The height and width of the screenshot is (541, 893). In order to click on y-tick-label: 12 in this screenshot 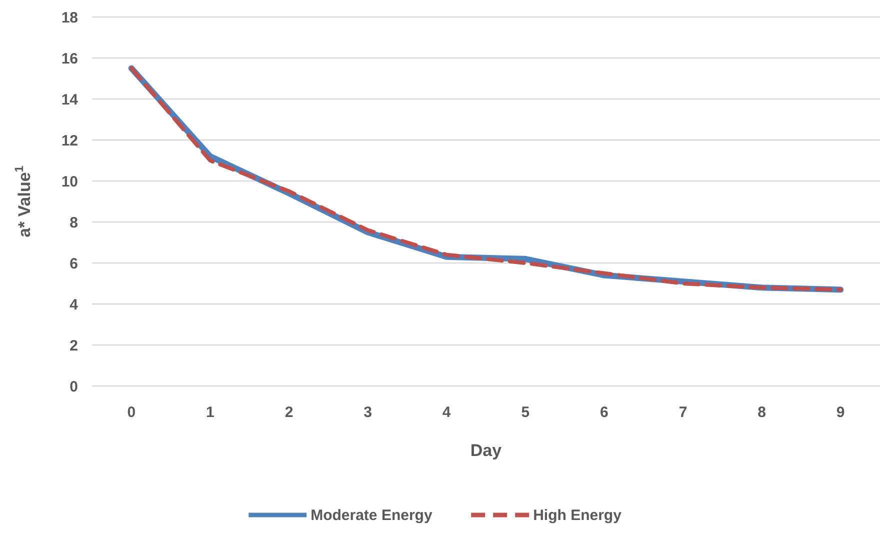, I will do `click(69, 141)`.